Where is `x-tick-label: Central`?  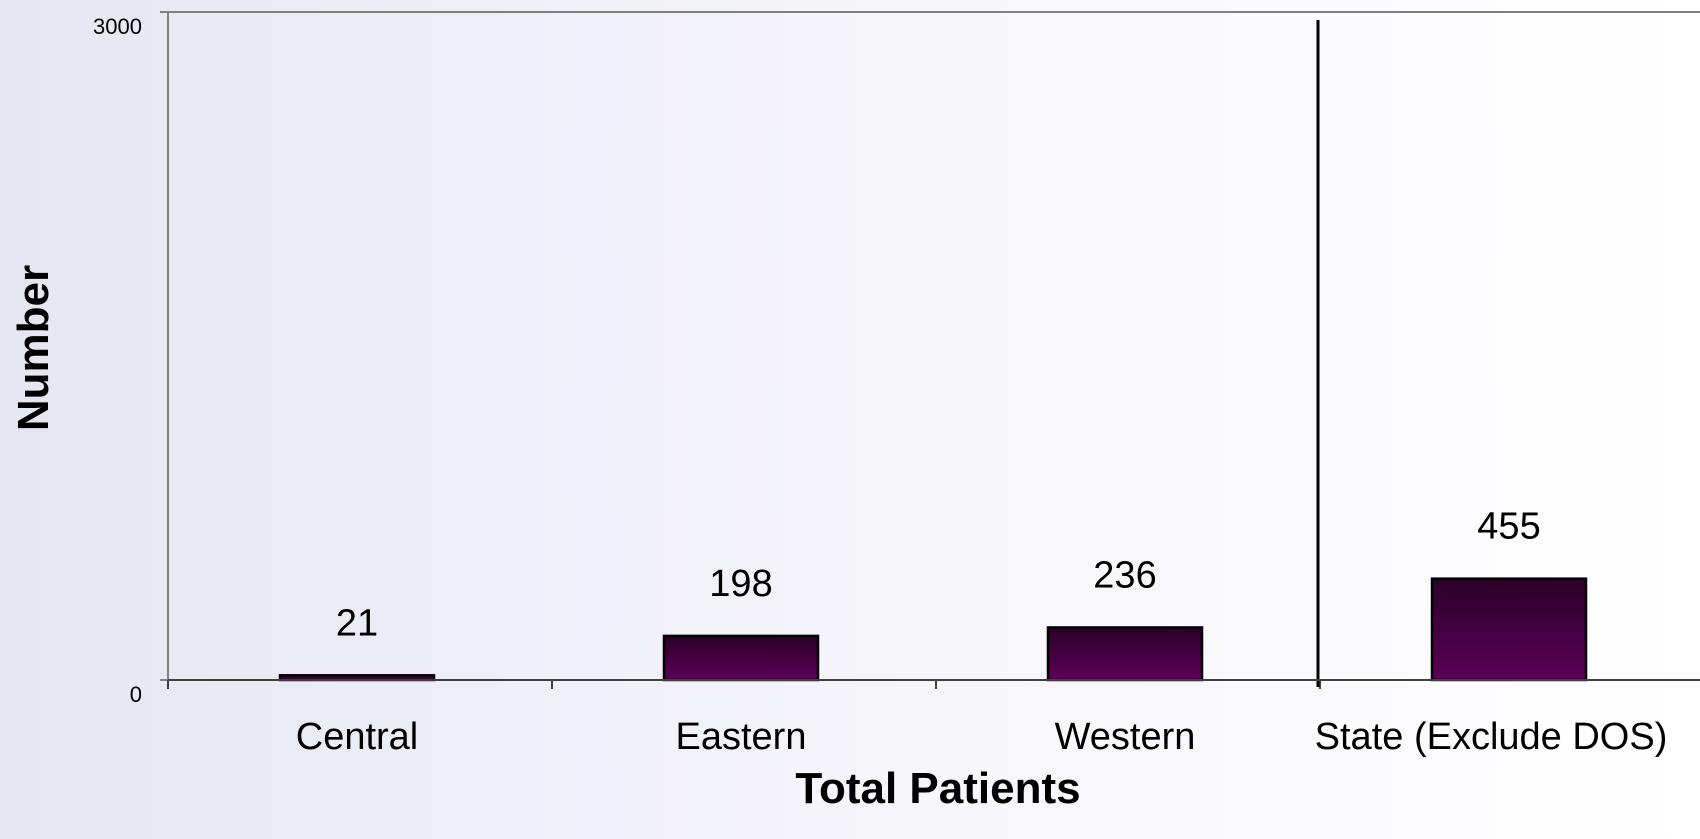 x-tick-label: Central is located at coordinates (357, 737).